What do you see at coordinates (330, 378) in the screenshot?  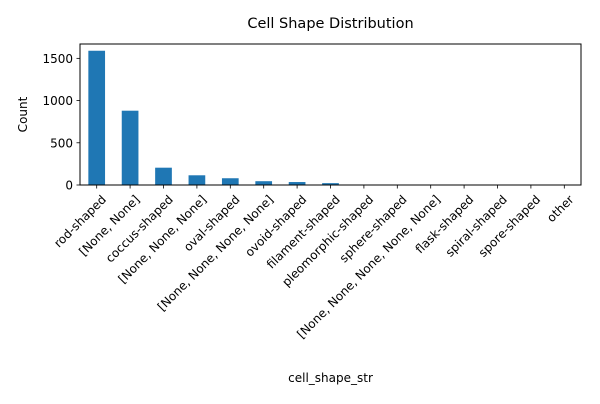 I see `x-axis-label: cell_shape_str` at bounding box center [330, 378].